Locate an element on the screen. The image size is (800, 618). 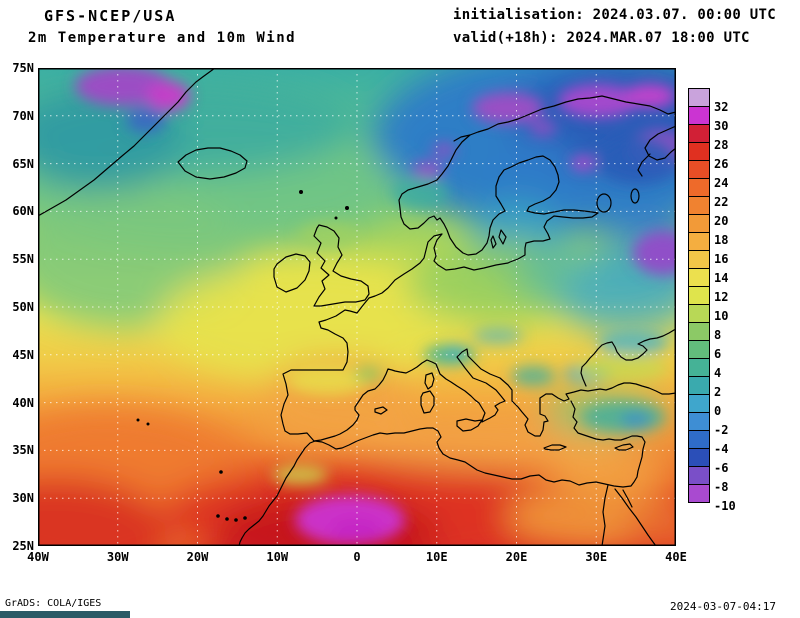
coastline-red-sea is located at coordinates (635, 517).